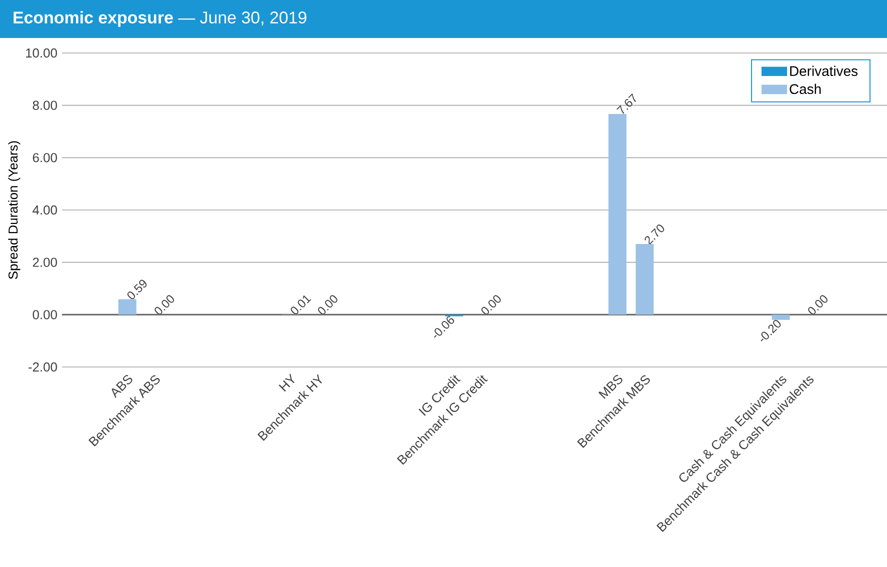  Describe the element at coordinates (42, 367) in the screenshot. I see `y-tick-label: -2.00` at that location.